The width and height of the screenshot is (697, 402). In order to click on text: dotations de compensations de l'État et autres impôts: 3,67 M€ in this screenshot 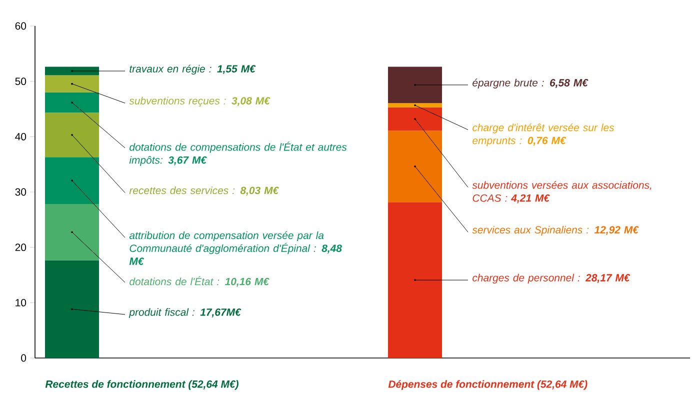, I will do `click(238, 154)`.